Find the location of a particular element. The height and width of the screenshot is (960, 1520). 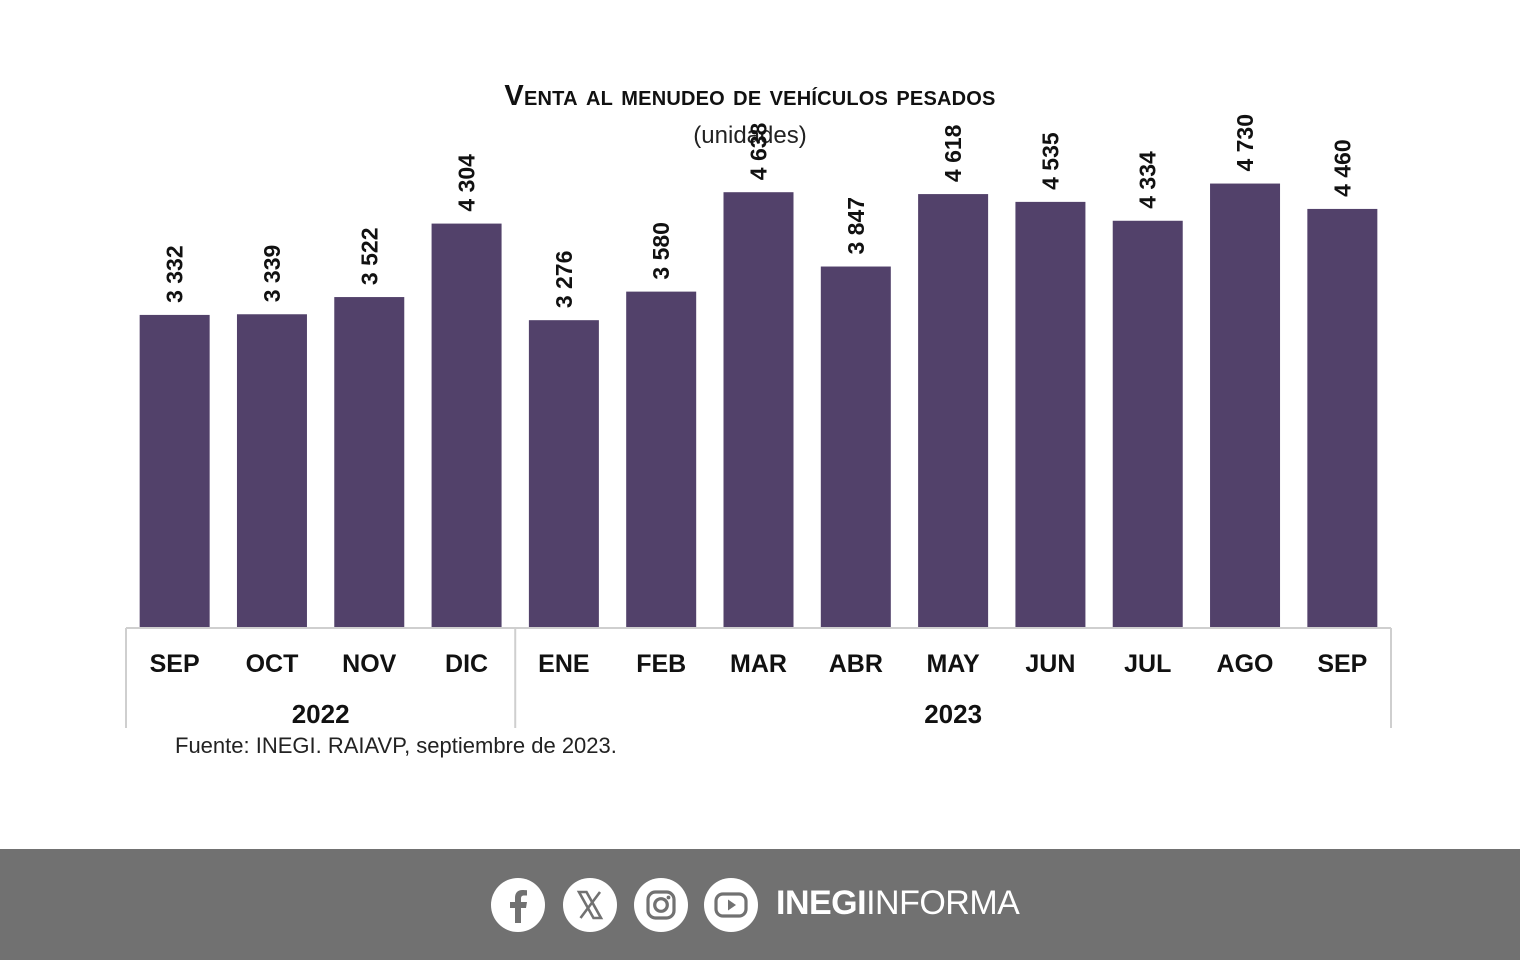

x-tick-label: ENE is located at coordinates (563, 664).